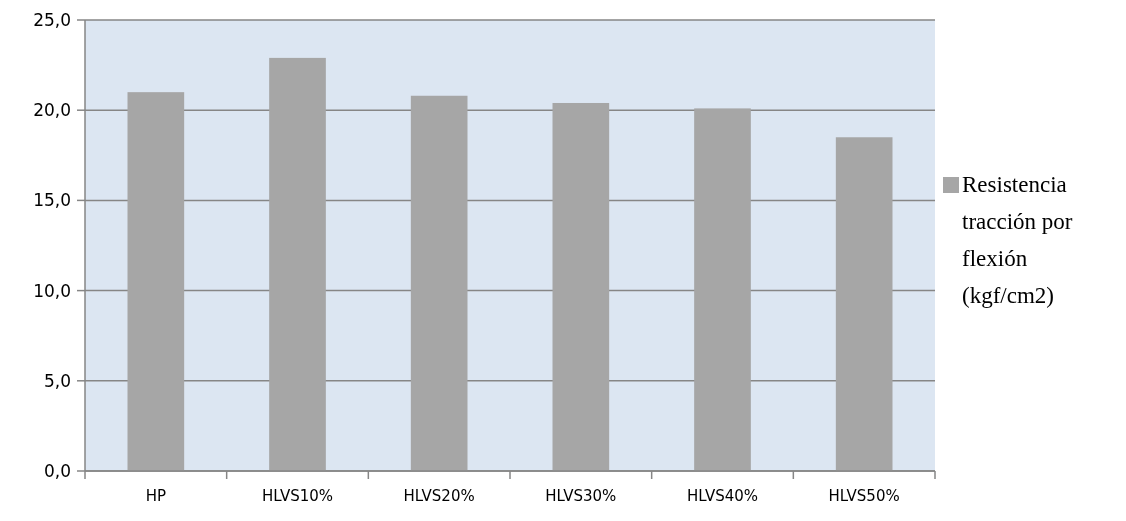  What do you see at coordinates (864, 496) in the screenshot?
I see `x-tick-label: HLVS50%` at bounding box center [864, 496].